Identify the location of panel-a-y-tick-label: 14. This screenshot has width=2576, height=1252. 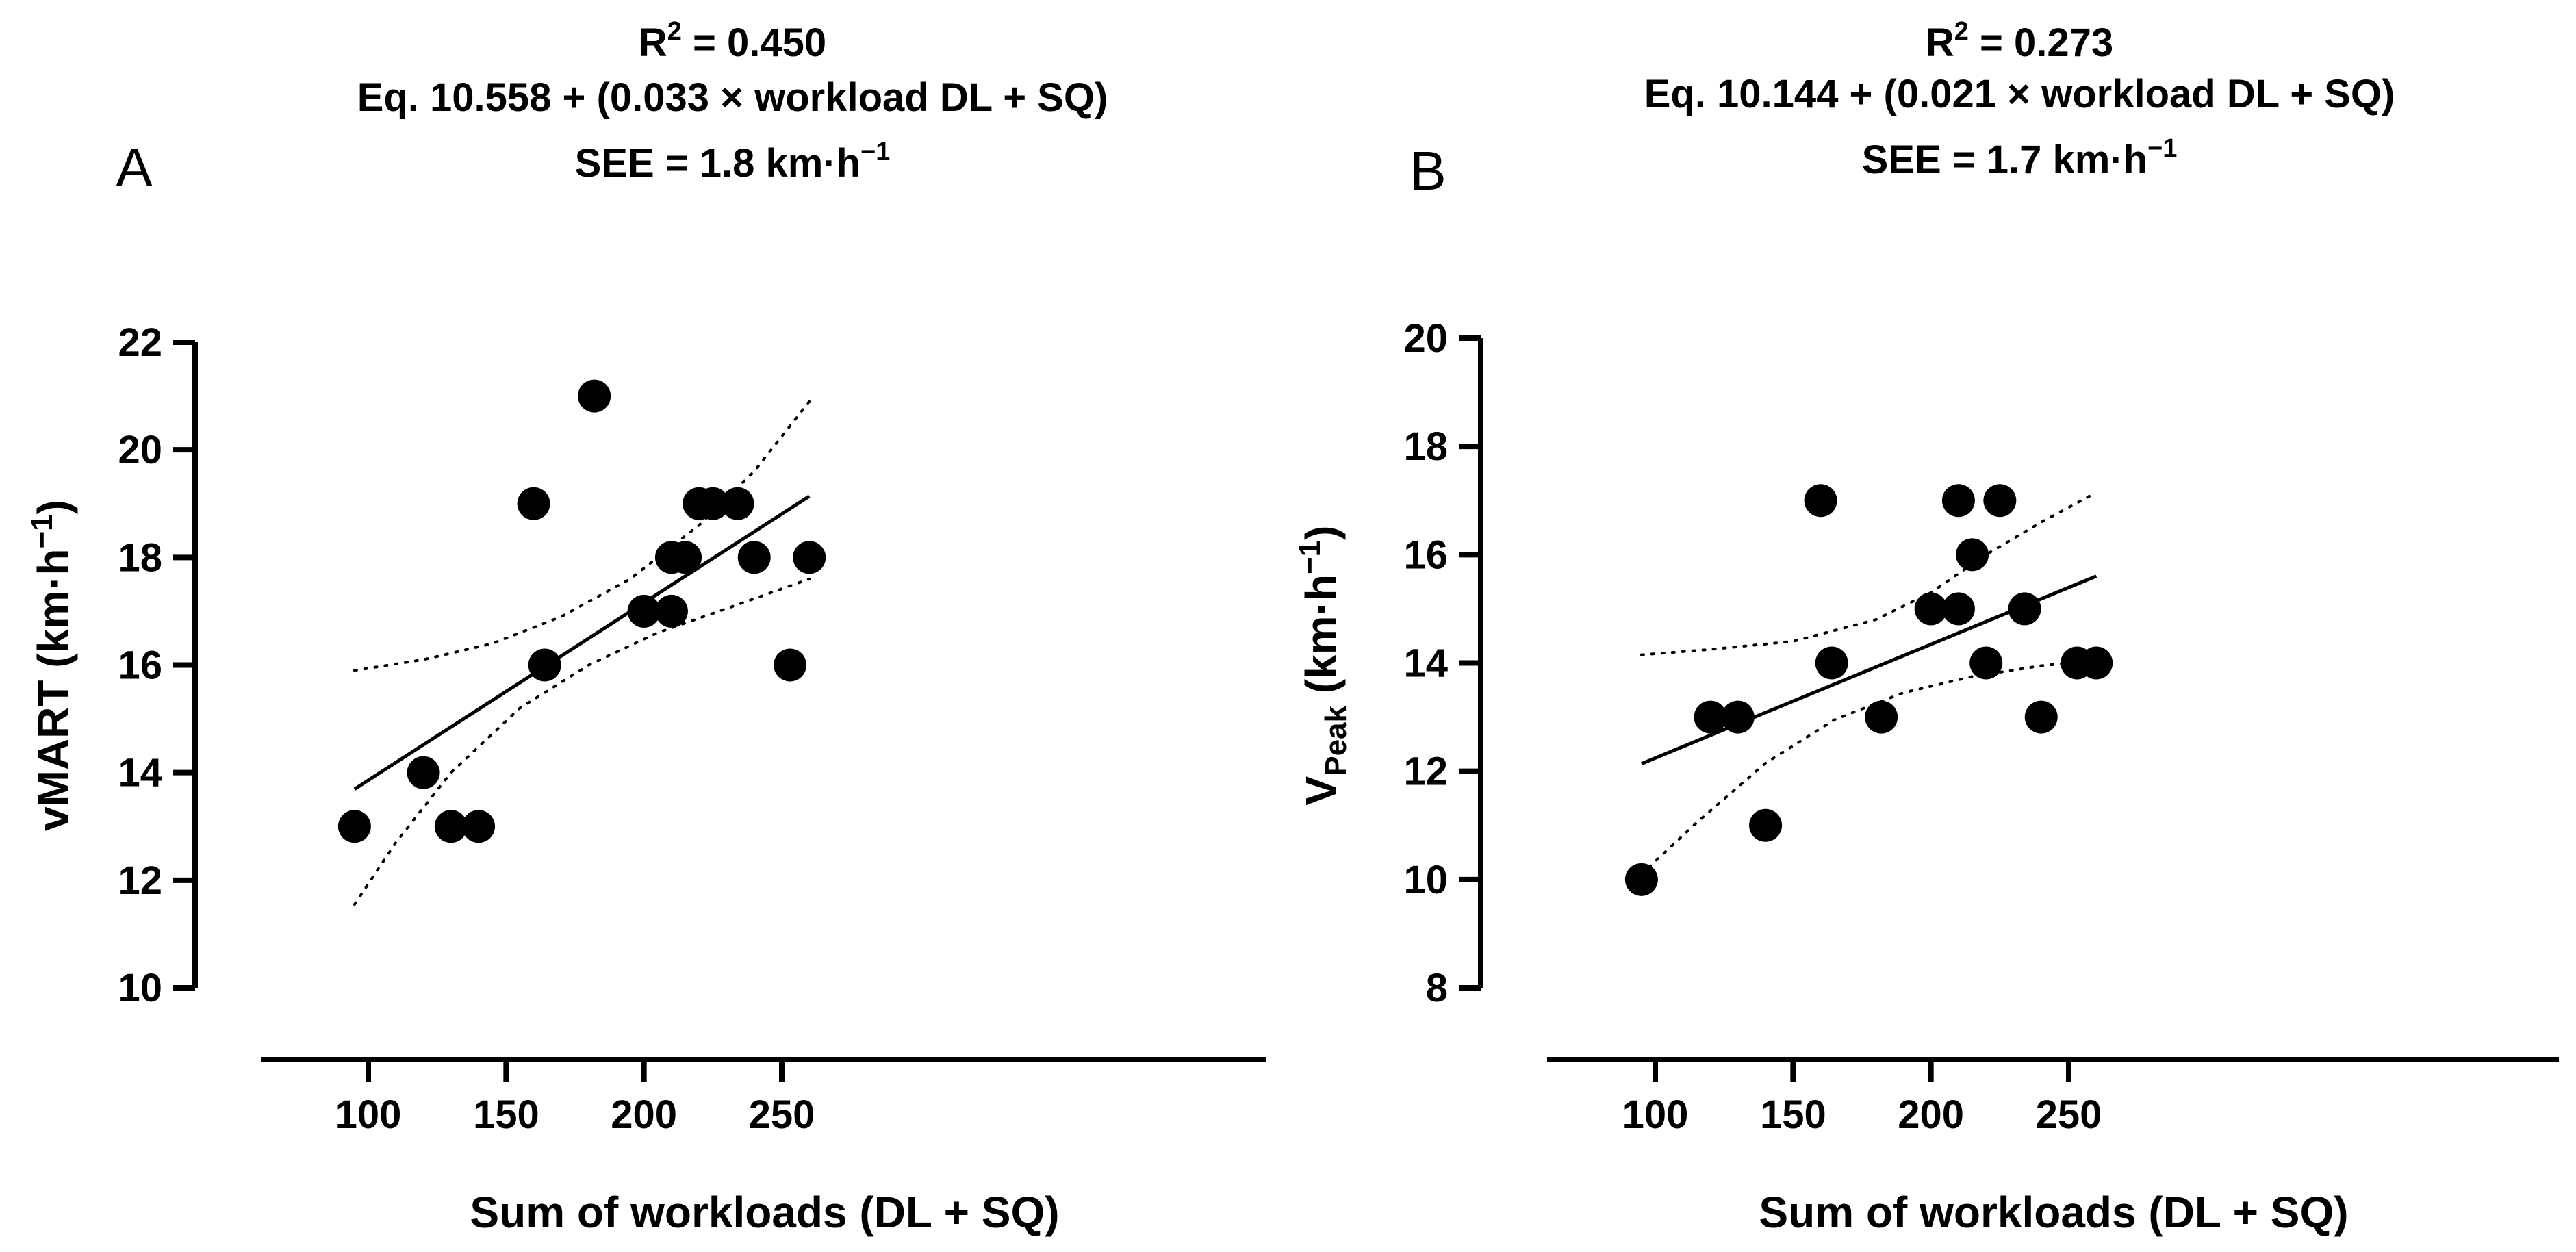
(140, 773).